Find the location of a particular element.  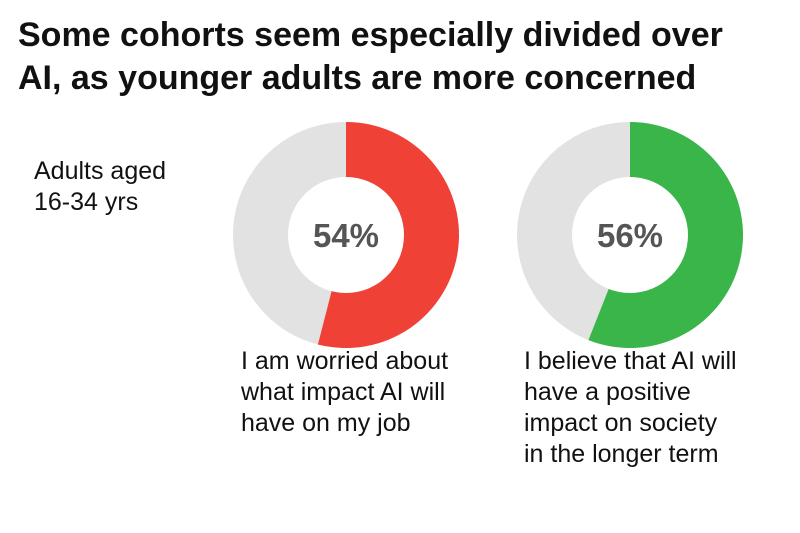

caption-line: have on my job is located at coordinates (326, 423).